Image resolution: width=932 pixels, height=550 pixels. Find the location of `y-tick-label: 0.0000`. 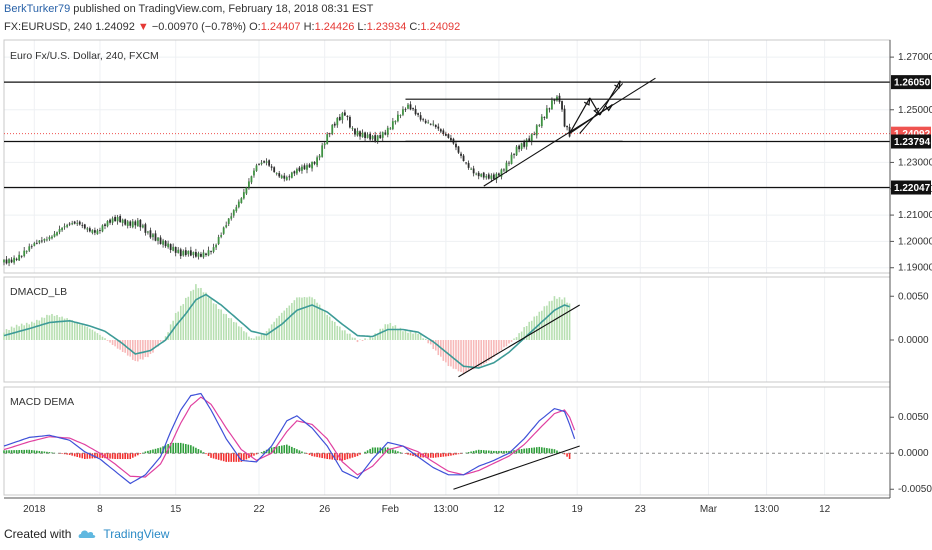

y-tick-label: 0.0000 is located at coordinates (913, 453).